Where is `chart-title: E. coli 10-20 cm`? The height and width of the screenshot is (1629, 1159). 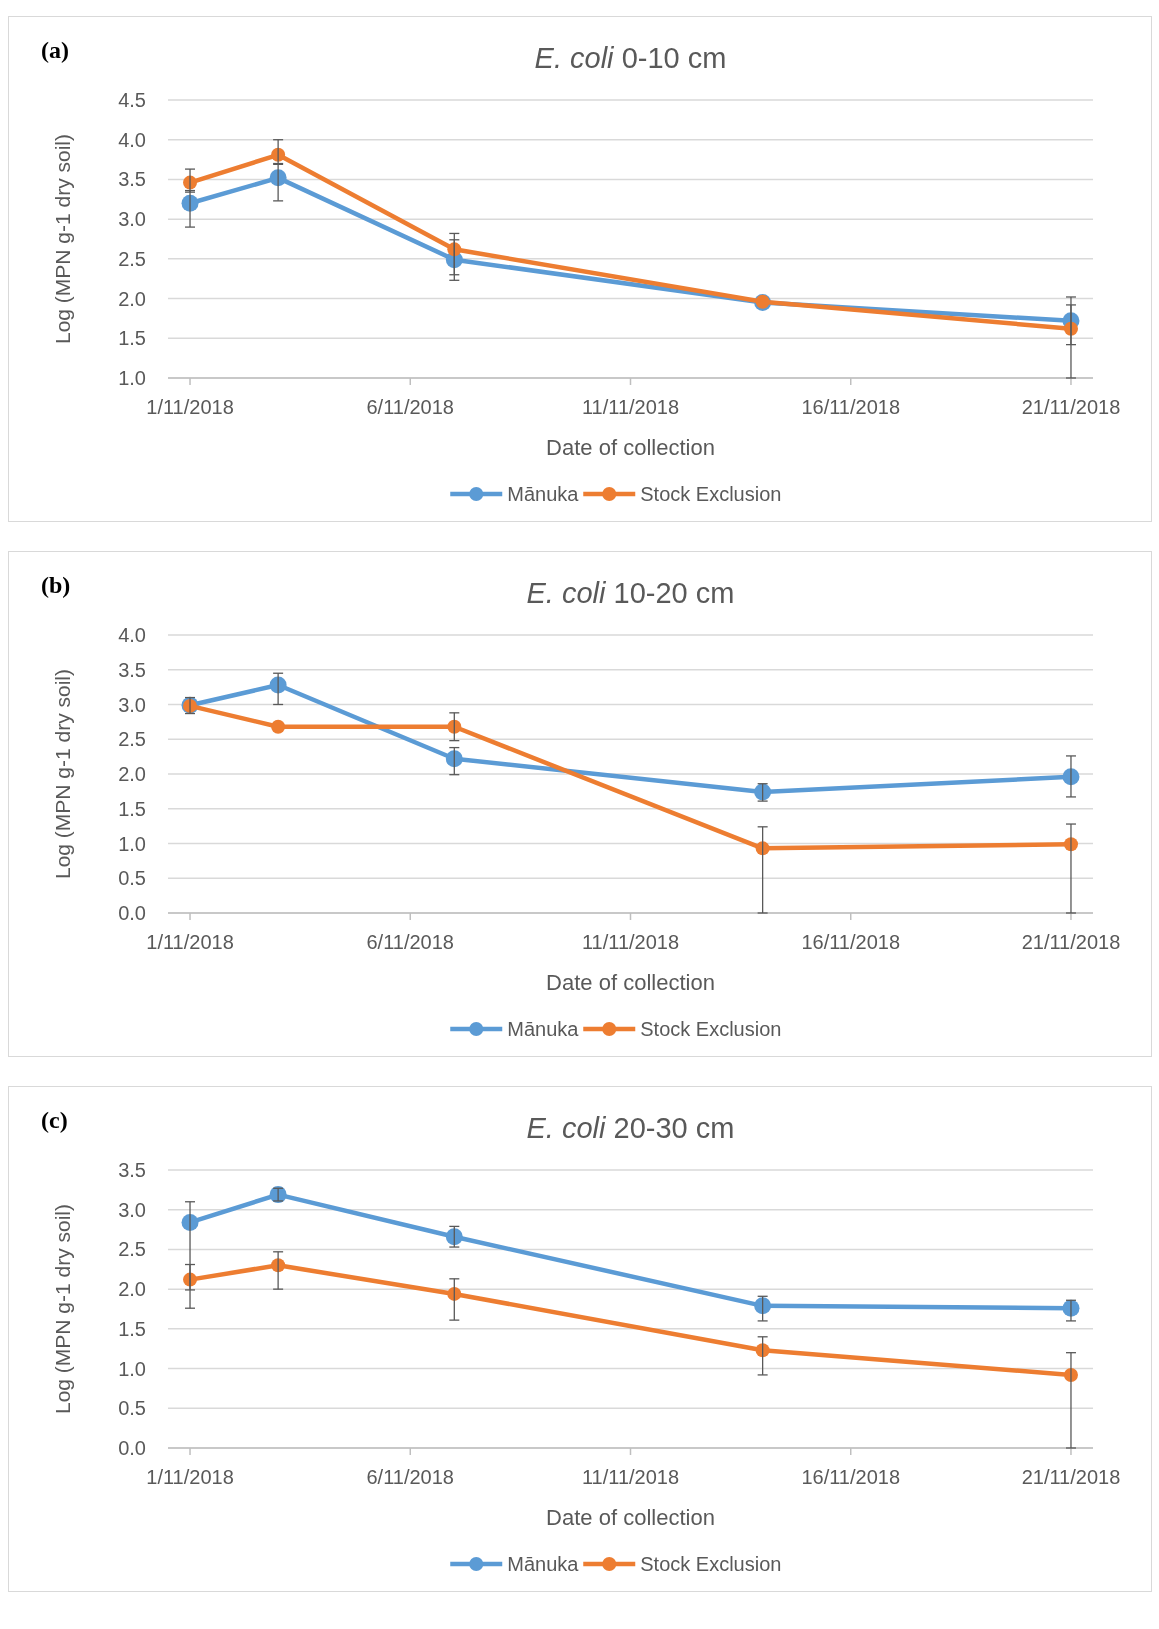
chart-title: E. coli 10-20 cm is located at coordinates (630, 593).